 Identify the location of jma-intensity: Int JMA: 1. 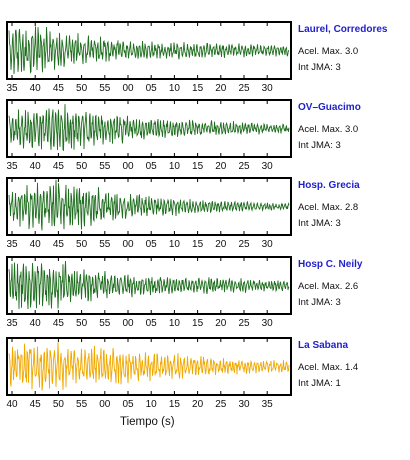
(319, 383).